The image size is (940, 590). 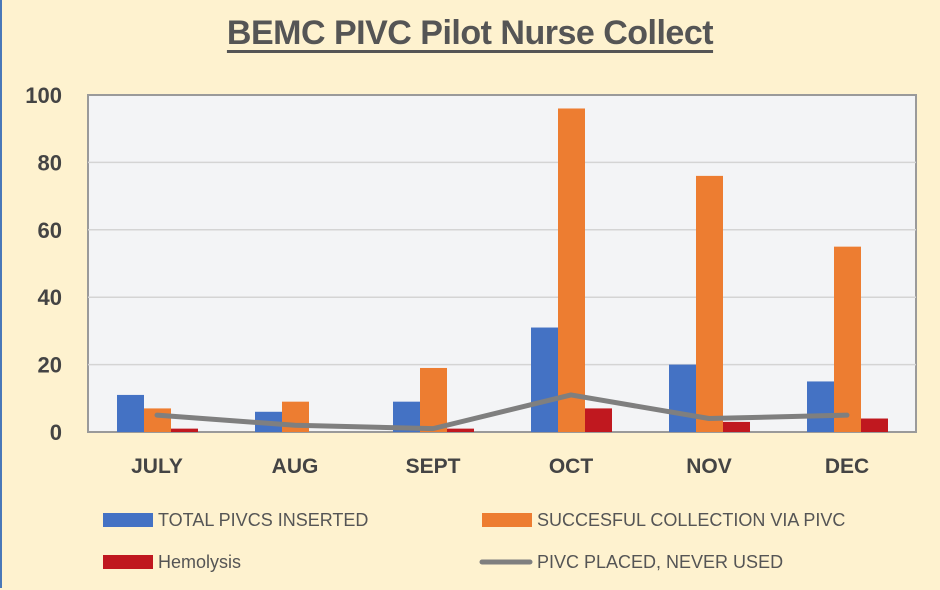 What do you see at coordinates (571, 270) in the screenshot?
I see `bar-succesful-collection-via-pivc-oct` at bounding box center [571, 270].